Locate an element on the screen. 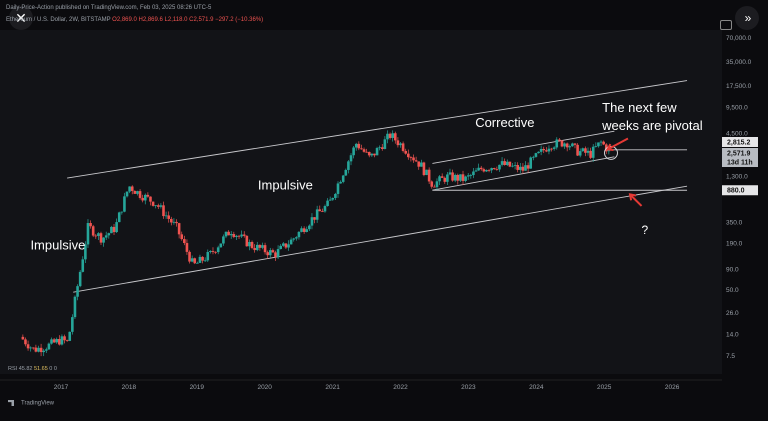 This screenshot has height=421, width=768. x-tick-label: 2019 is located at coordinates (197, 387).